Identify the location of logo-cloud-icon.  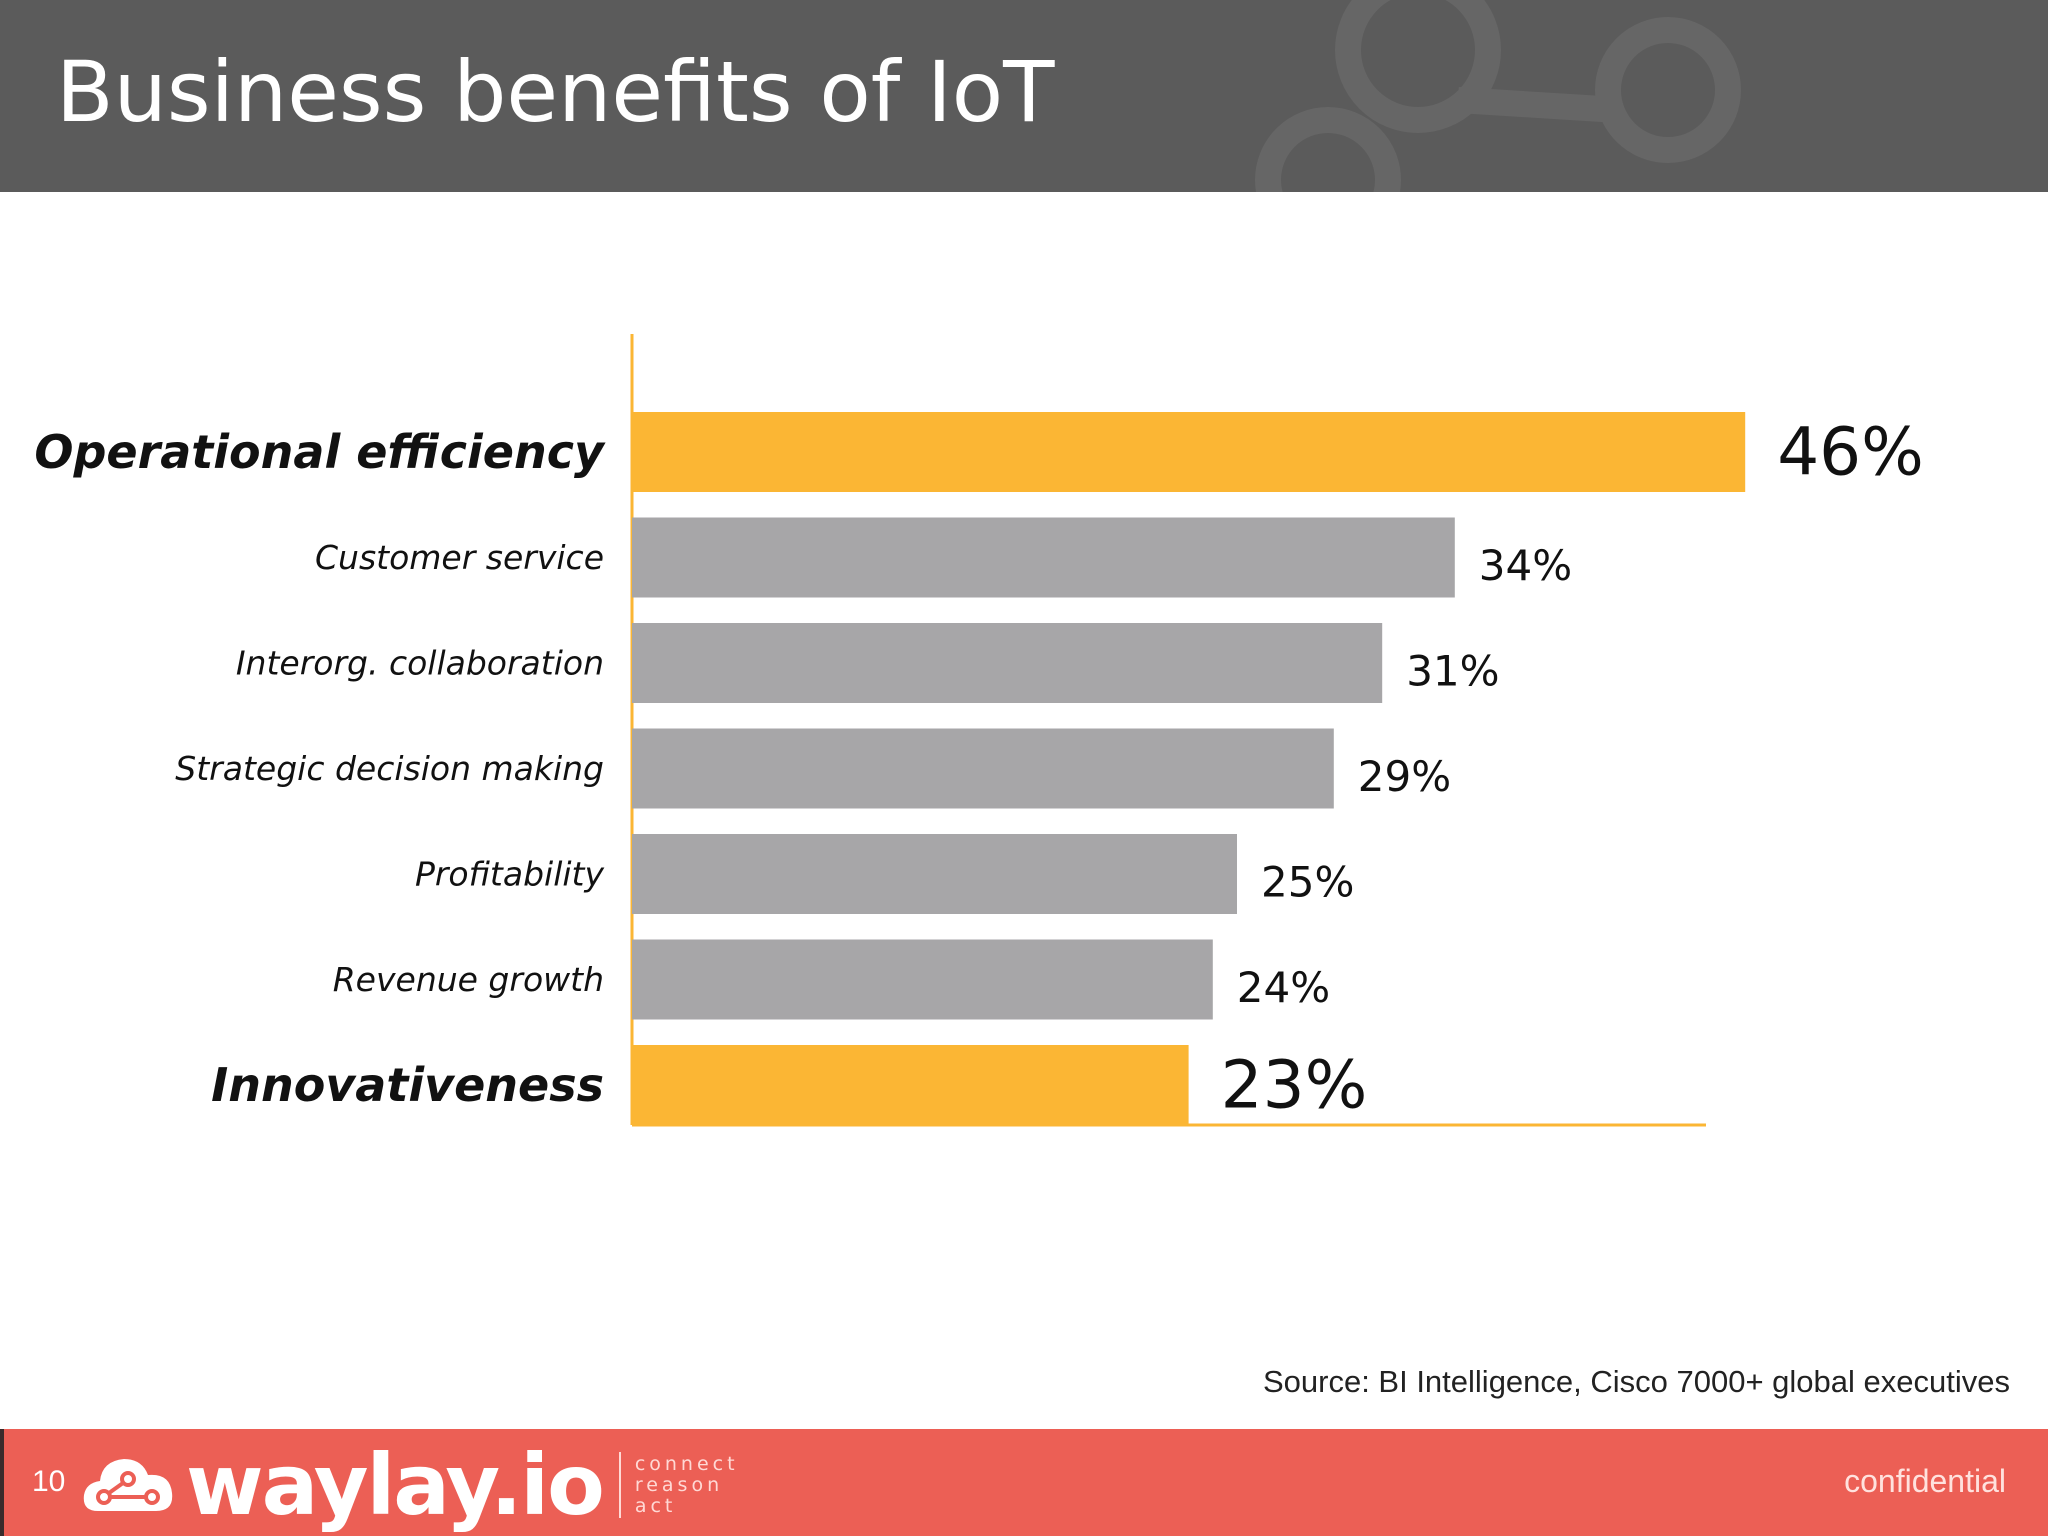
(128, 1485).